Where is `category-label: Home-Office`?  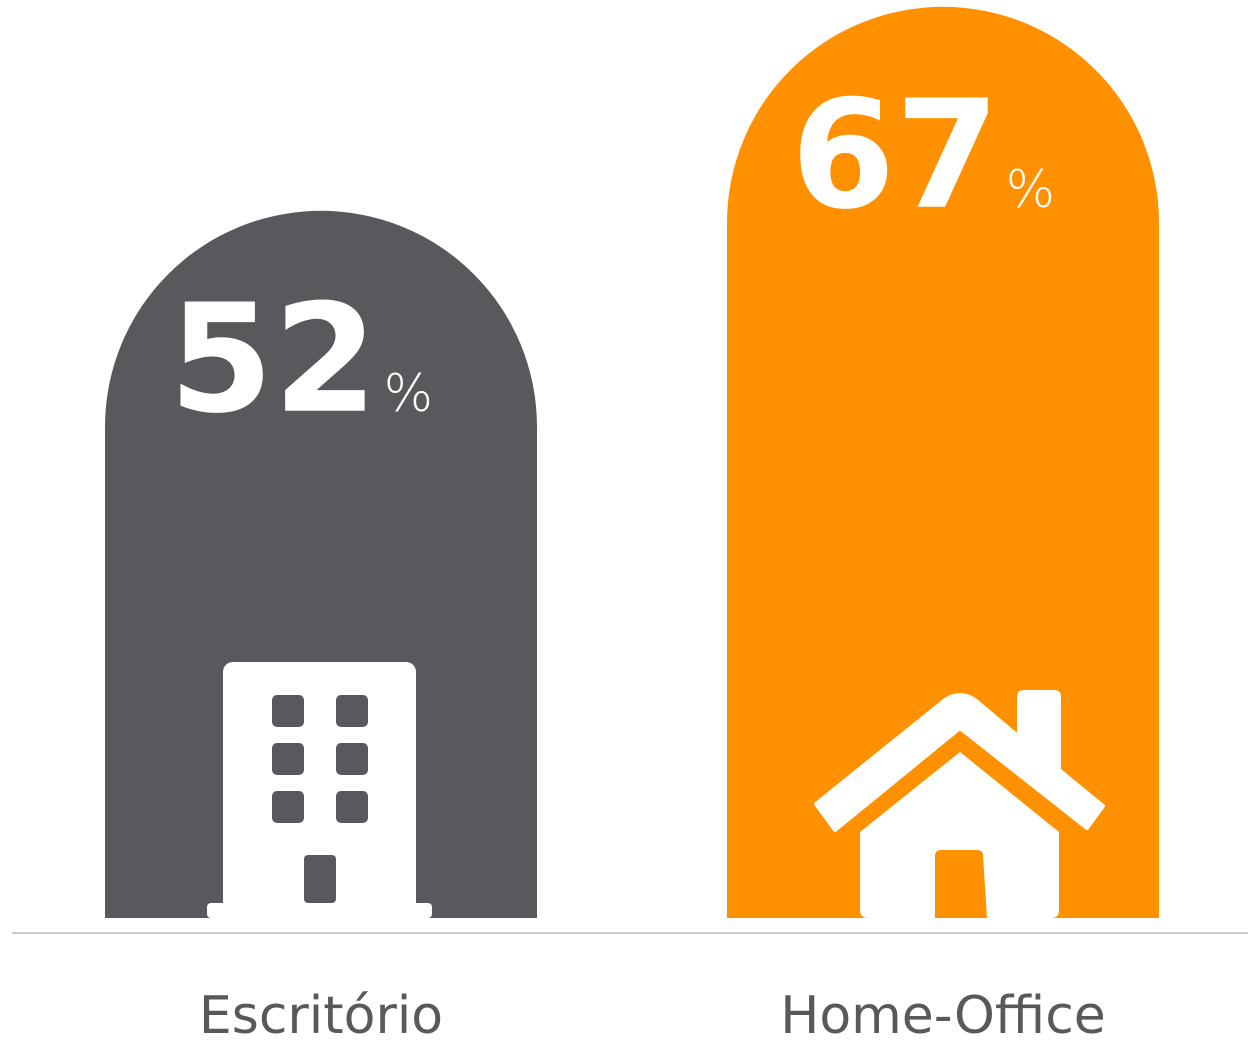 category-label: Home-Office is located at coordinates (943, 1014).